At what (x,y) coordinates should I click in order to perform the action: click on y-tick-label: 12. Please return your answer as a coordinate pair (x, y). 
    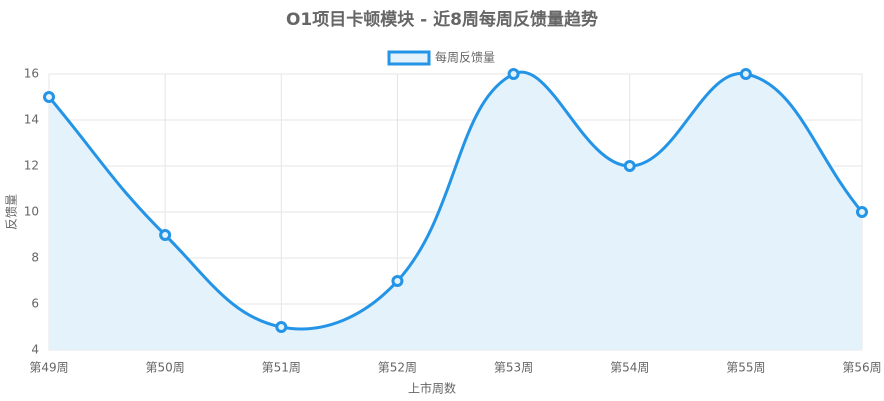
    Looking at the image, I should click on (31, 166).